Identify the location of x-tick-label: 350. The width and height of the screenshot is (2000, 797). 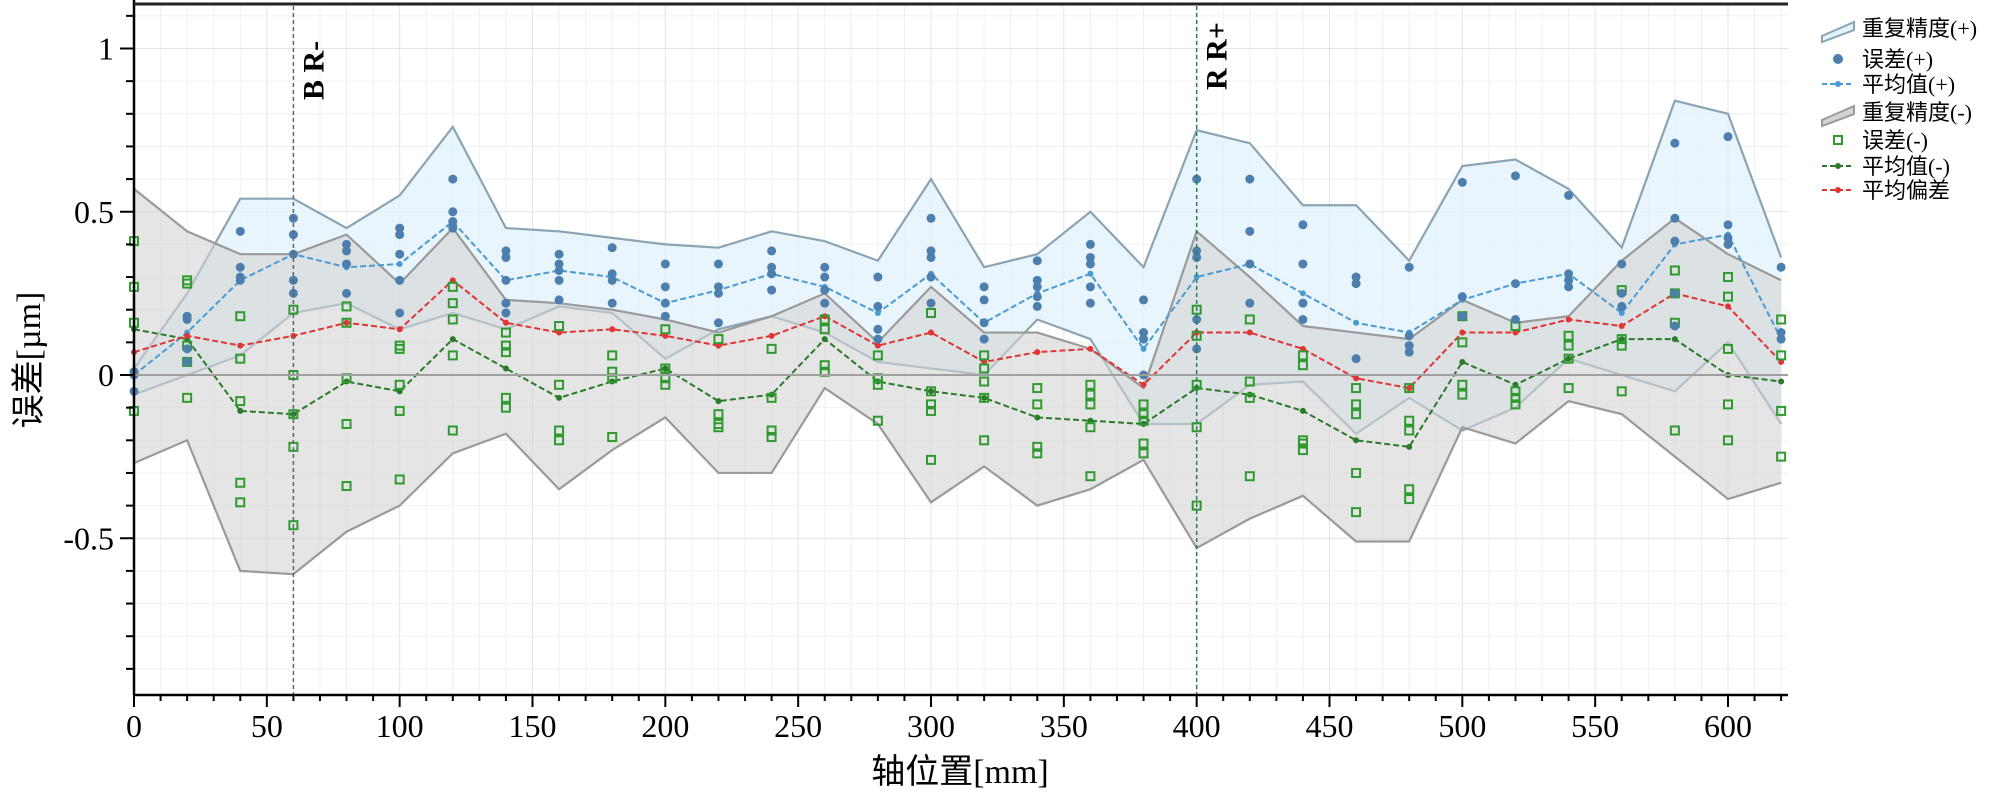
(1064, 726).